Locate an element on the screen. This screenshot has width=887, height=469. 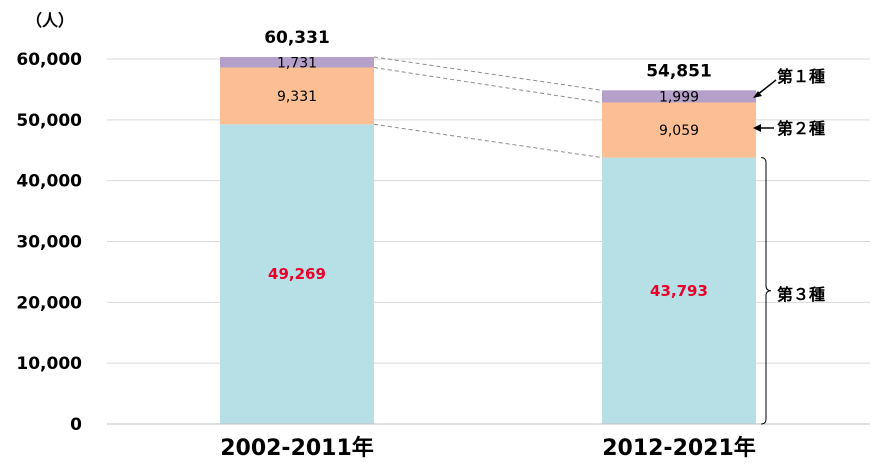
bar-value-label: 9,059 is located at coordinates (679, 131).